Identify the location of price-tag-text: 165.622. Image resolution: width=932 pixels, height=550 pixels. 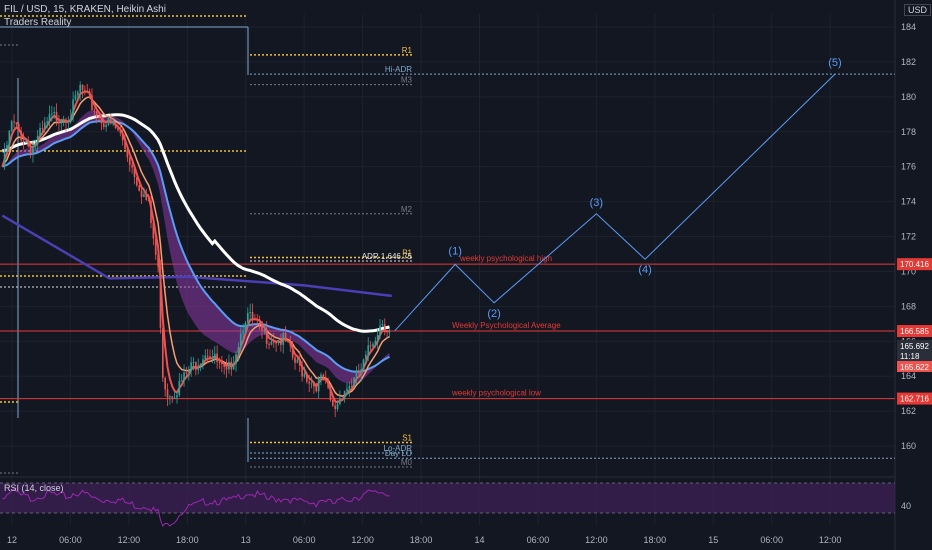
(914, 367).